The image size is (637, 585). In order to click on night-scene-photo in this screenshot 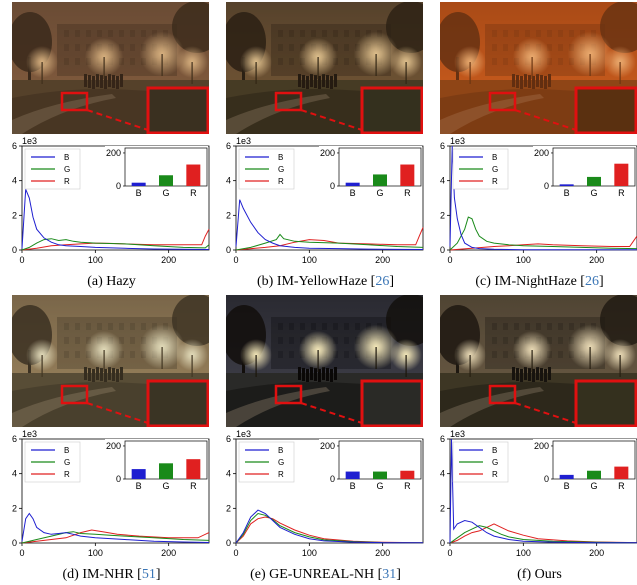, I will do `click(324, 68)`.